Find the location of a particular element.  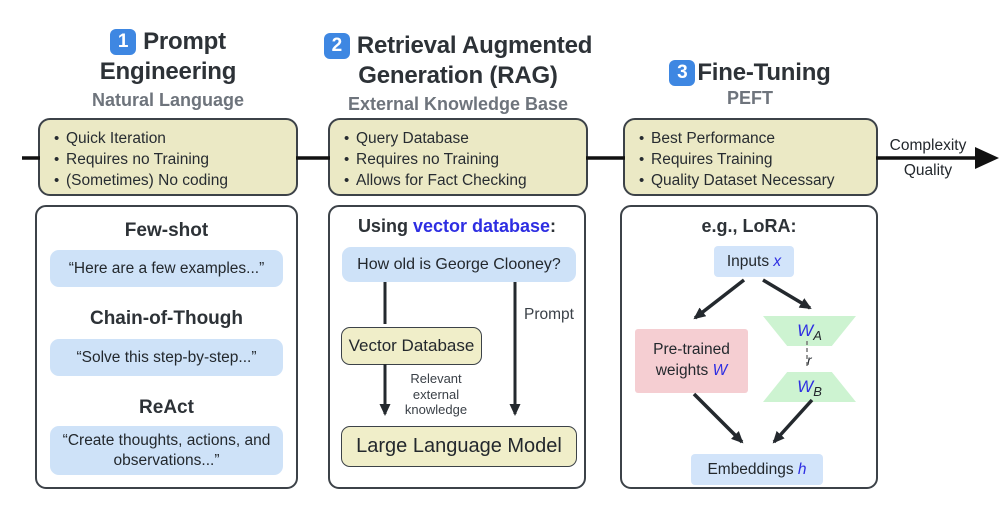

section-title: 1 Prompt Engineering is located at coordinates (168, 57).